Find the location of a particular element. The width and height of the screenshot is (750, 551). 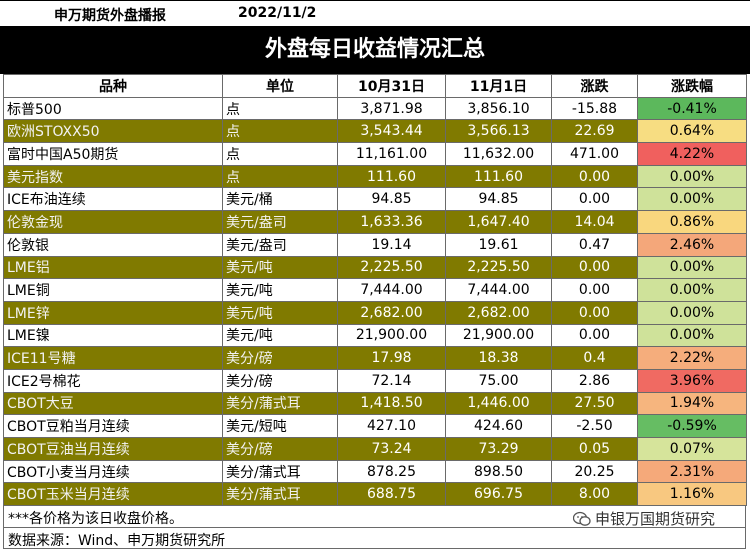

table-row: LME镍 美元/吨 21,900.00 21,900.00 0.00 0.00% is located at coordinates (375, 335).